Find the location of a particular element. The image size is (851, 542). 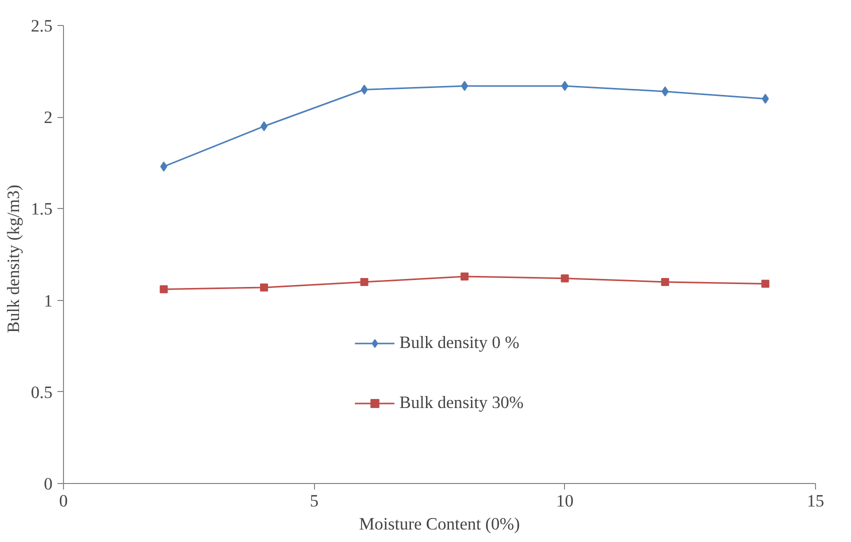

x-axis-title: Moisture Content (0%) is located at coordinates (439, 524).